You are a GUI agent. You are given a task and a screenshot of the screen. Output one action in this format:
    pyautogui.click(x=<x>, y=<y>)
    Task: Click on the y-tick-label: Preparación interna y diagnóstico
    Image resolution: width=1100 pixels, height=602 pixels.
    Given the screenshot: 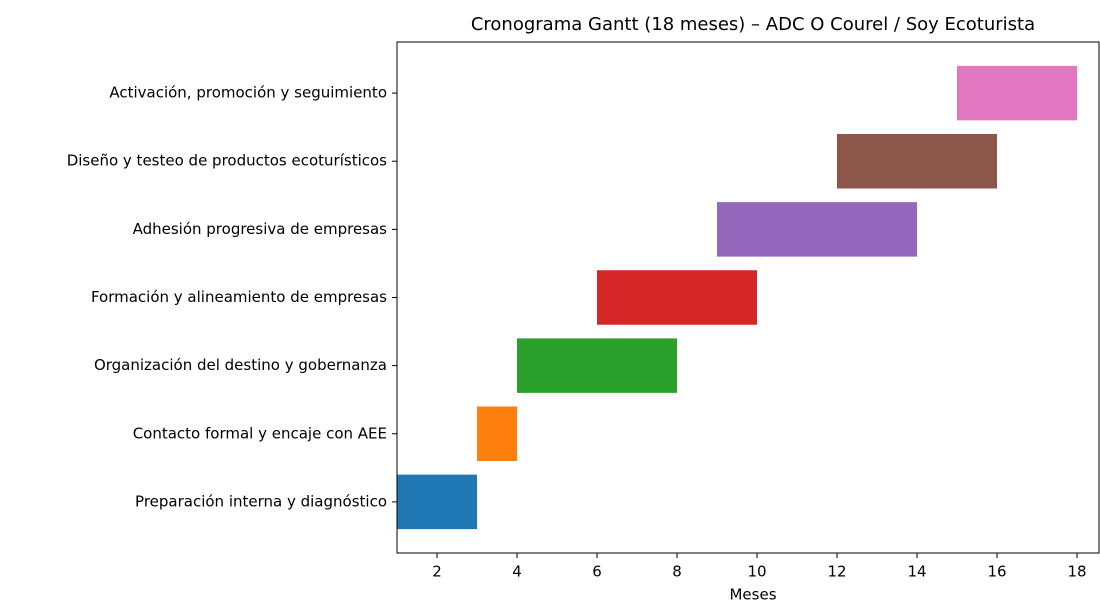 What is the action you would take?
    pyautogui.click(x=261, y=501)
    